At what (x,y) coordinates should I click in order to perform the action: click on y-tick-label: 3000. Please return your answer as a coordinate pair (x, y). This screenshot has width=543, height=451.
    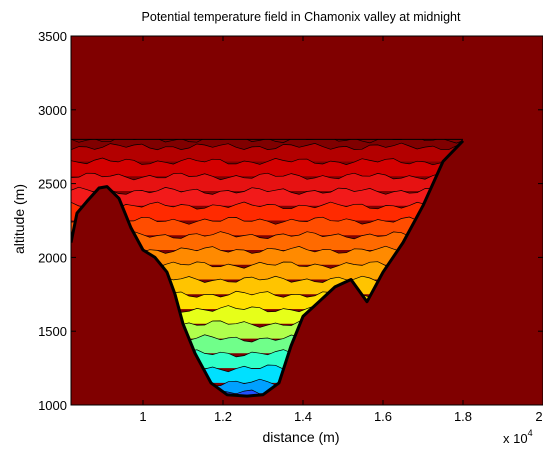
    Looking at the image, I should click on (52, 110).